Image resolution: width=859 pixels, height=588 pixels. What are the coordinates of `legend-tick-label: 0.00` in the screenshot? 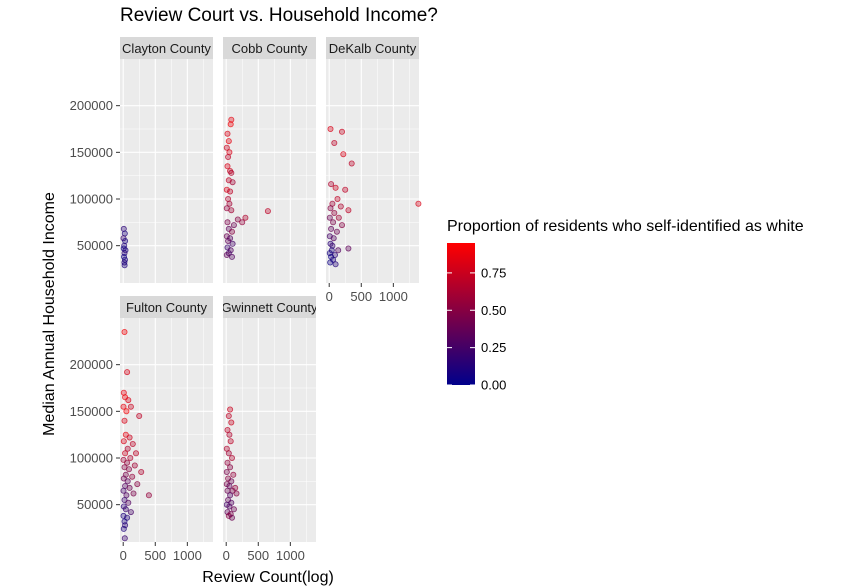 It's located at (493, 385).